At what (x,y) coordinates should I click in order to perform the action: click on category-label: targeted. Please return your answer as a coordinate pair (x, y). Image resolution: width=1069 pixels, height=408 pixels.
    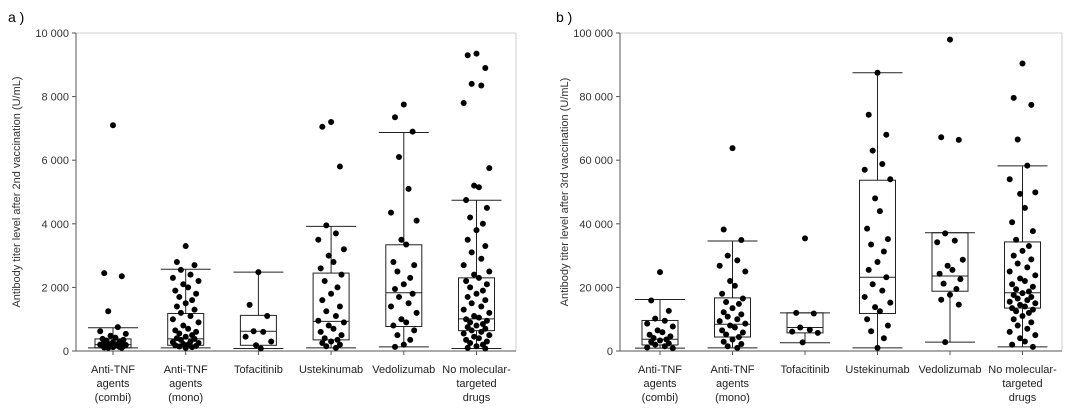
    Looking at the image, I should click on (1022, 384).